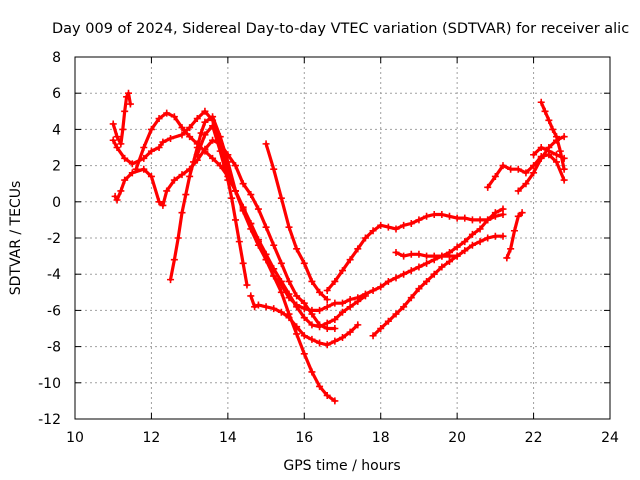  What do you see at coordinates (56, 58) in the screenshot?
I see `y-tick-label: 8` at bounding box center [56, 58].